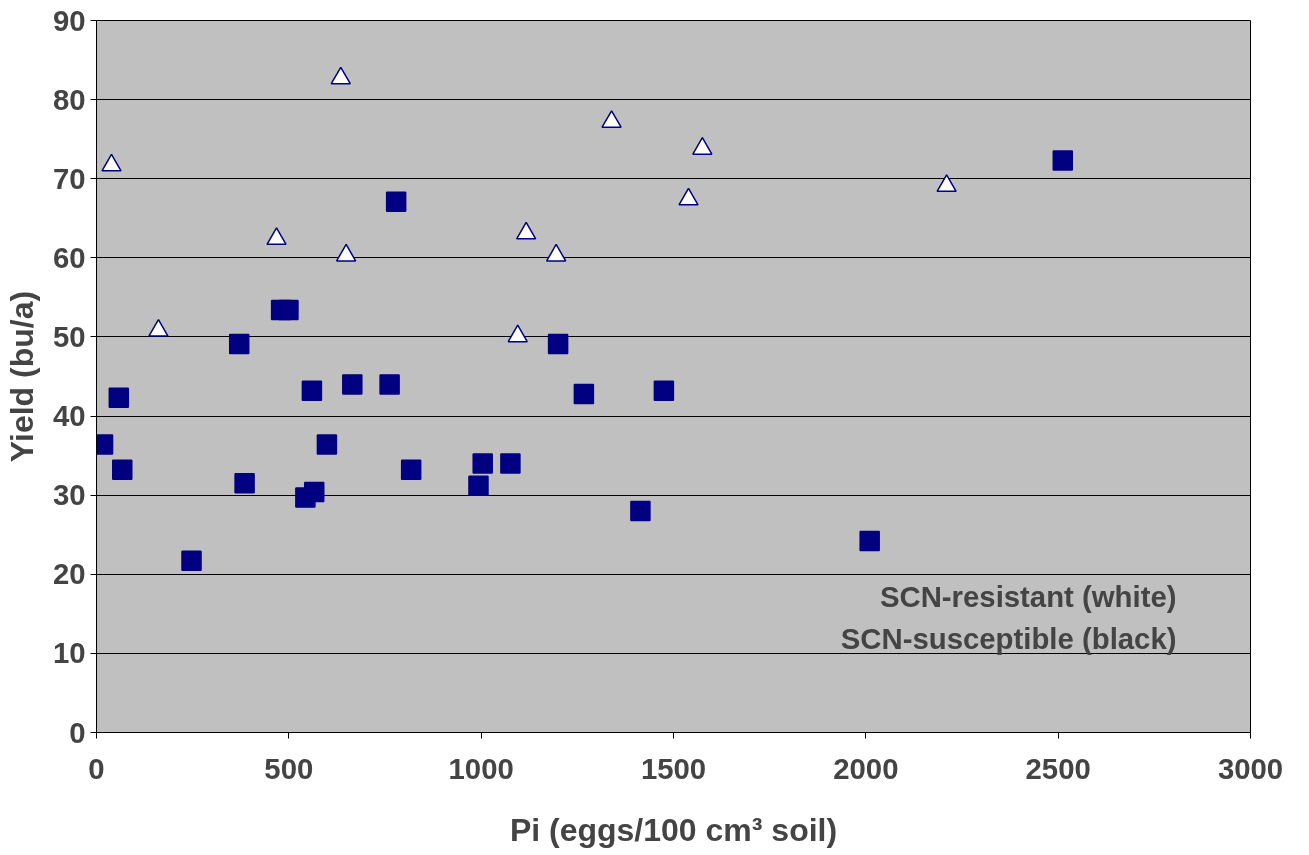  What do you see at coordinates (69, 495) in the screenshot?
I see `y-tick-label: 30` at bounding box center [69, 495].